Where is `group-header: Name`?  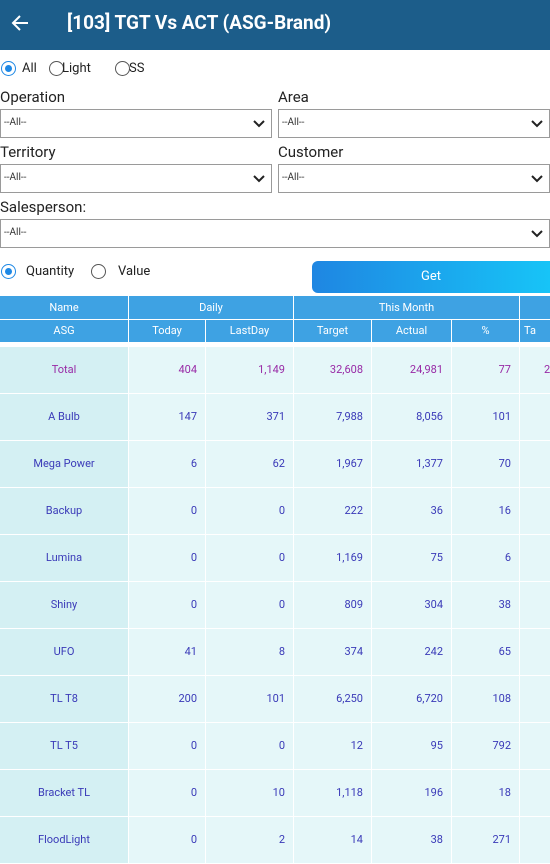
group-header: Name is located at coordinates (64, 308).